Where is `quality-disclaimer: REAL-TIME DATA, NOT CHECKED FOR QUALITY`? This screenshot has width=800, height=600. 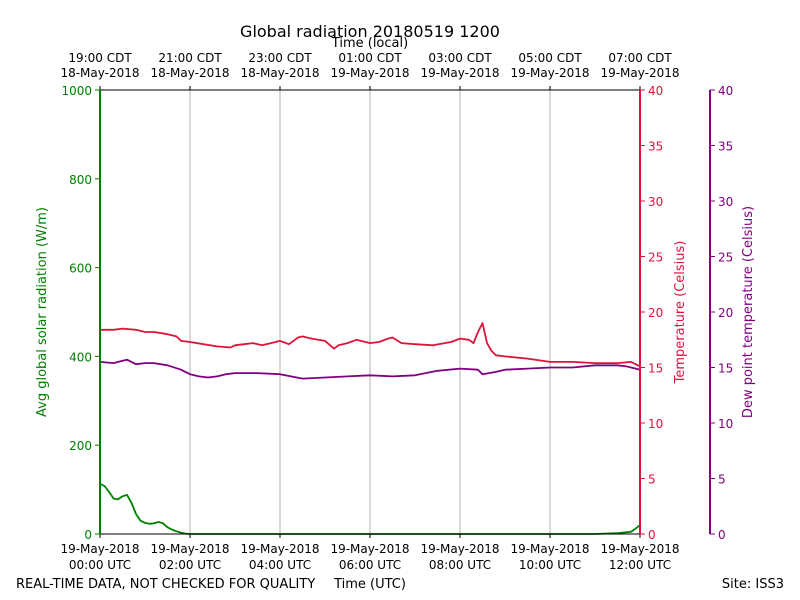 quality-disclaimer: REAL-TIME DATA, NOT CHECKED FOR QUALITY is located at coordinates (165, 584).